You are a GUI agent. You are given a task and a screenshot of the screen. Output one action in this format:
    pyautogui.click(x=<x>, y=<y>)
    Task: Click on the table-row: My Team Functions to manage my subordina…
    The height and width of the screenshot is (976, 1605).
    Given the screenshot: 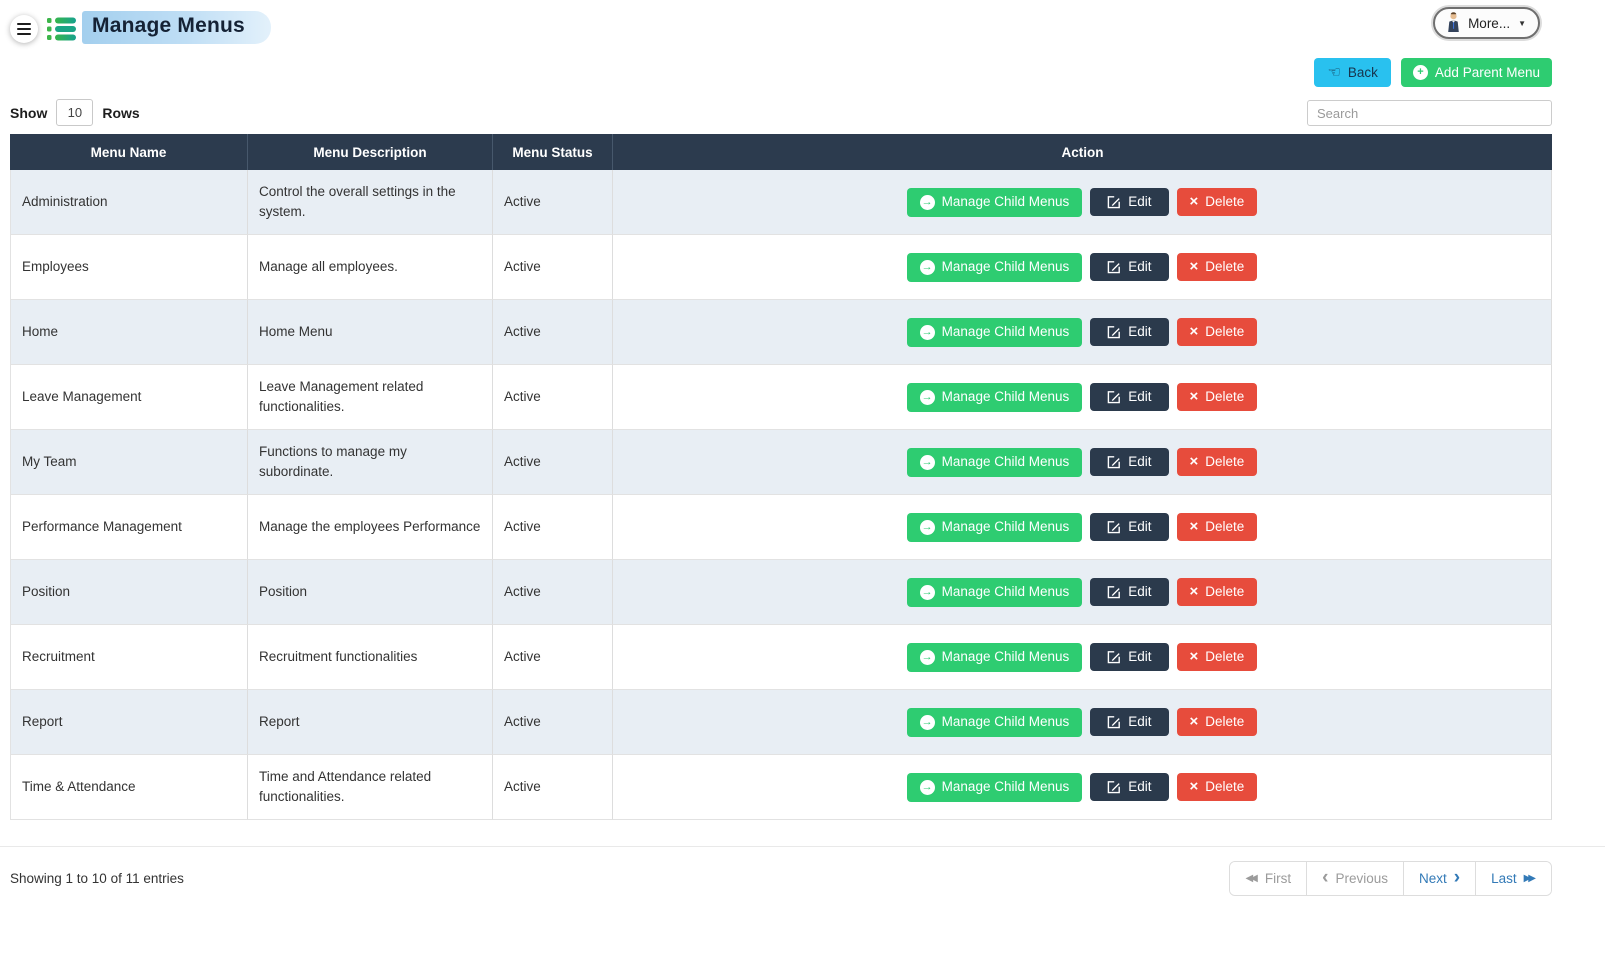 What is the action you would take?
    pyautogui.click(x=781, y=462)
    